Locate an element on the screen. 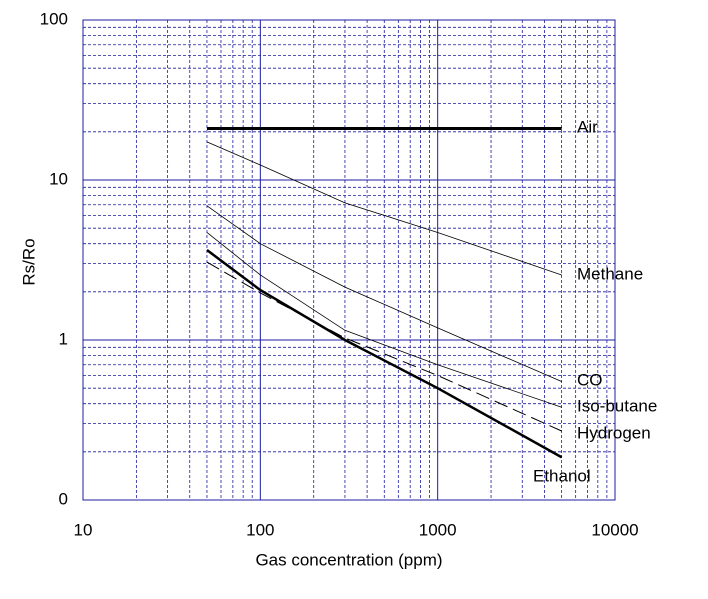 This screenshot has height=599, width=708. y-axis-label: Rs/Ro is located at coordinates (28, 261).